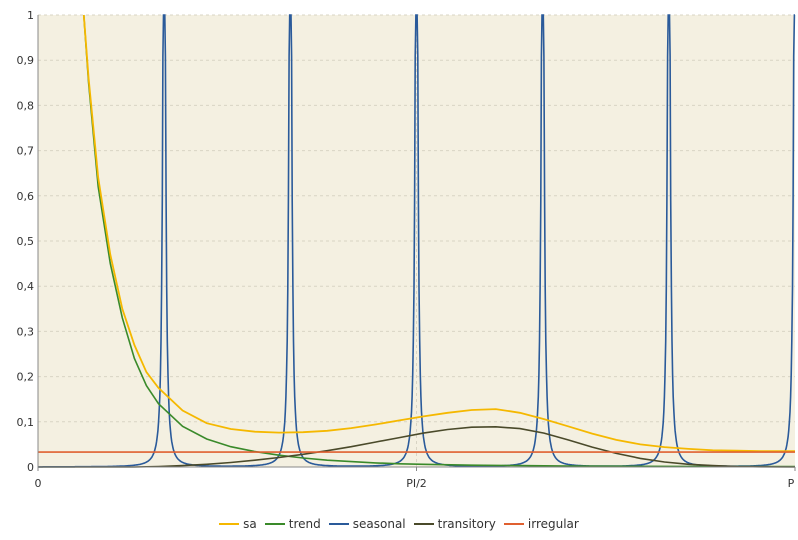 This screenshot has height=540, width=798. Describe the element at coordinates (26, 331) in the screenshot. I see `y-tick-label: 0,3` at that location.